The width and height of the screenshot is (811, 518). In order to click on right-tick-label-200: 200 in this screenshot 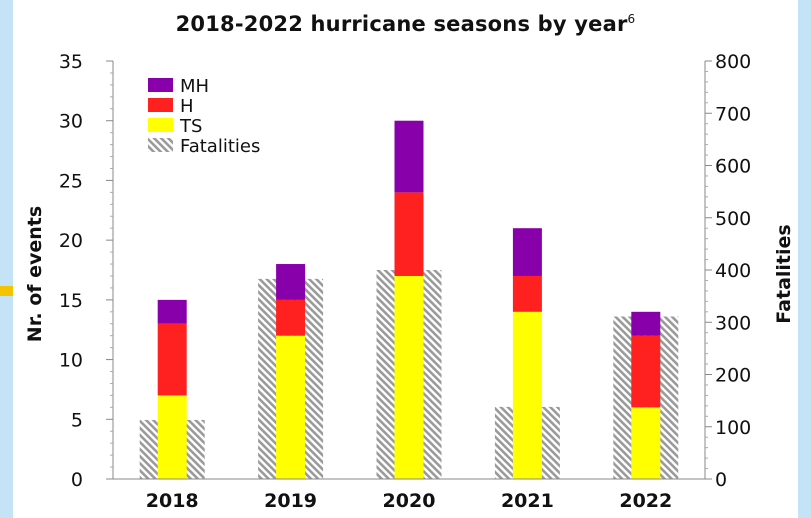, I will do `click(733, 376)`.